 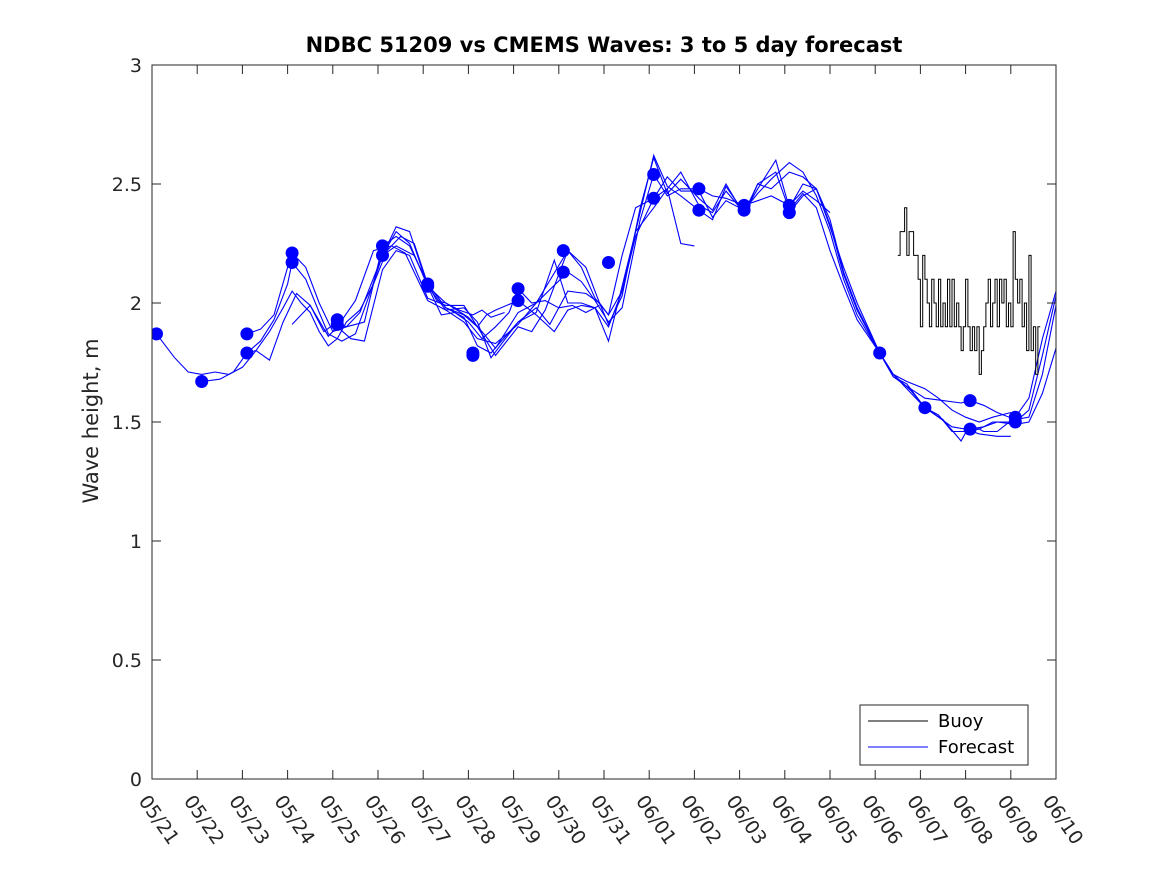 I want to click on y-tick-label-2: 1, so click(x=136, y=542).